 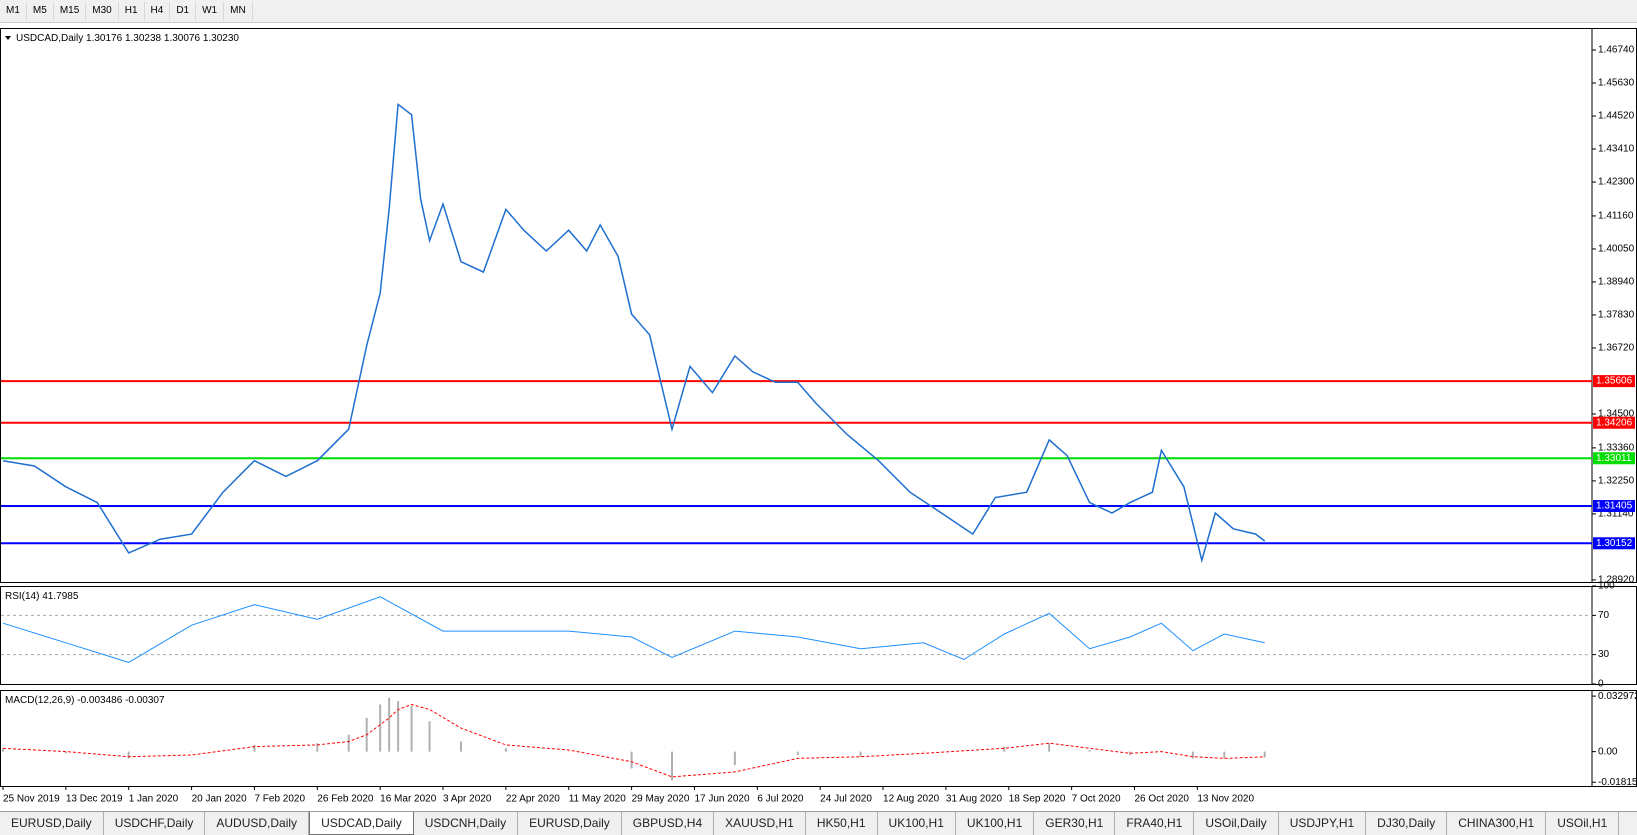 I want to click on y-tick-label: 1.34500, so click(x=1616, y=414).